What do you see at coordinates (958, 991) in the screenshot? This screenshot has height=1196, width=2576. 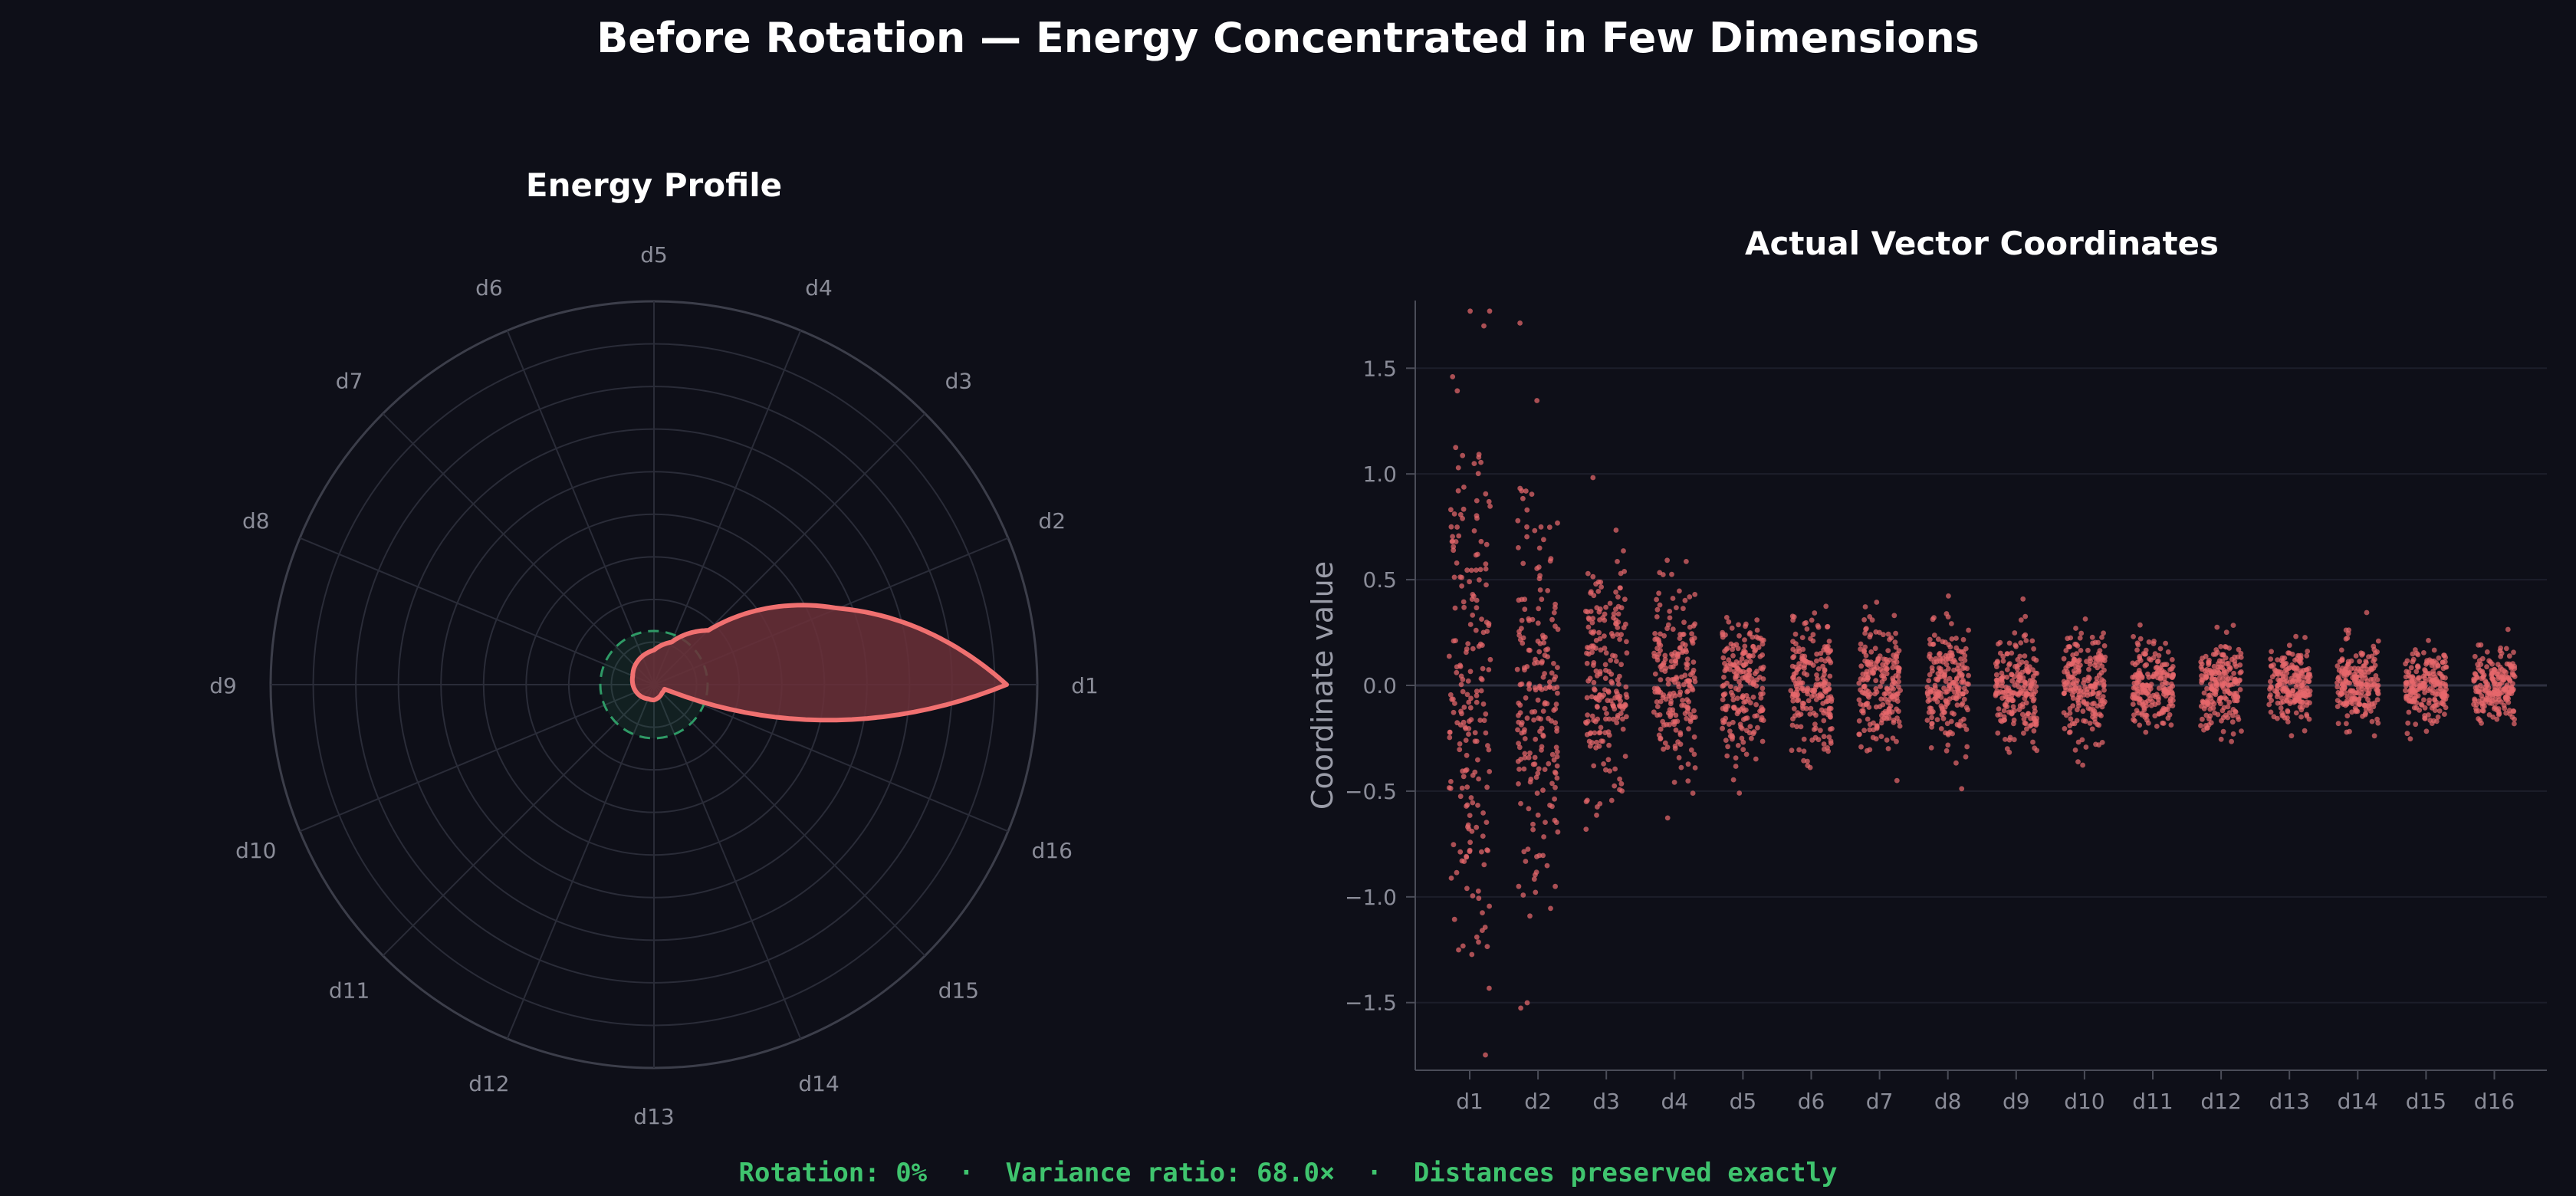 I see `radar-axis-label-d15: d15` at bounding box center [958, 991].